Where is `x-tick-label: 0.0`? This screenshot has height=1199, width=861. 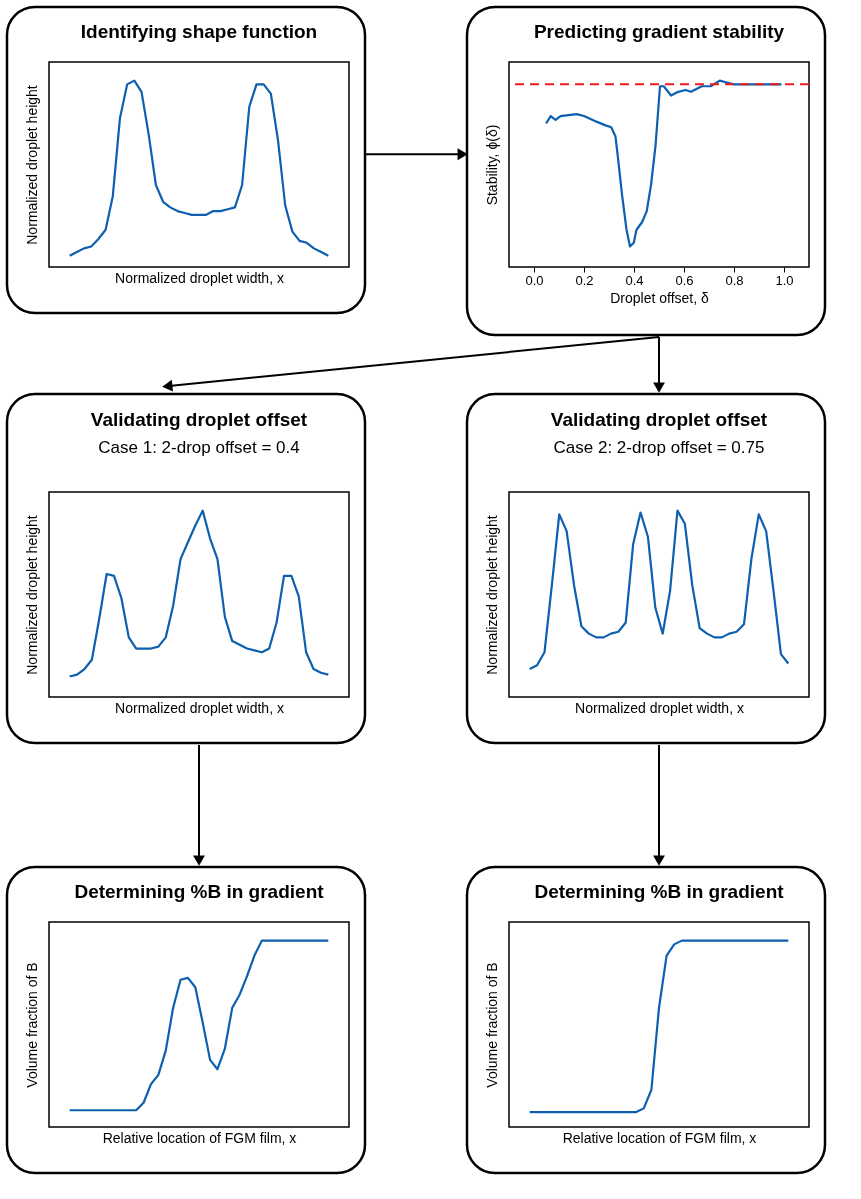
x-tick-label: 0.0 is located at coordinates (534, 280).